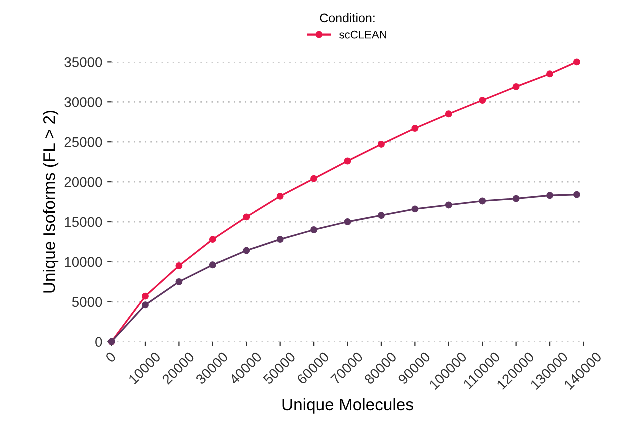 The width and height of the screenshot is (621, 444). What do you see at coordinates (111, 358) in the screenshot?
I see `x-tick-label: 0` at bounding box center [111, 358].